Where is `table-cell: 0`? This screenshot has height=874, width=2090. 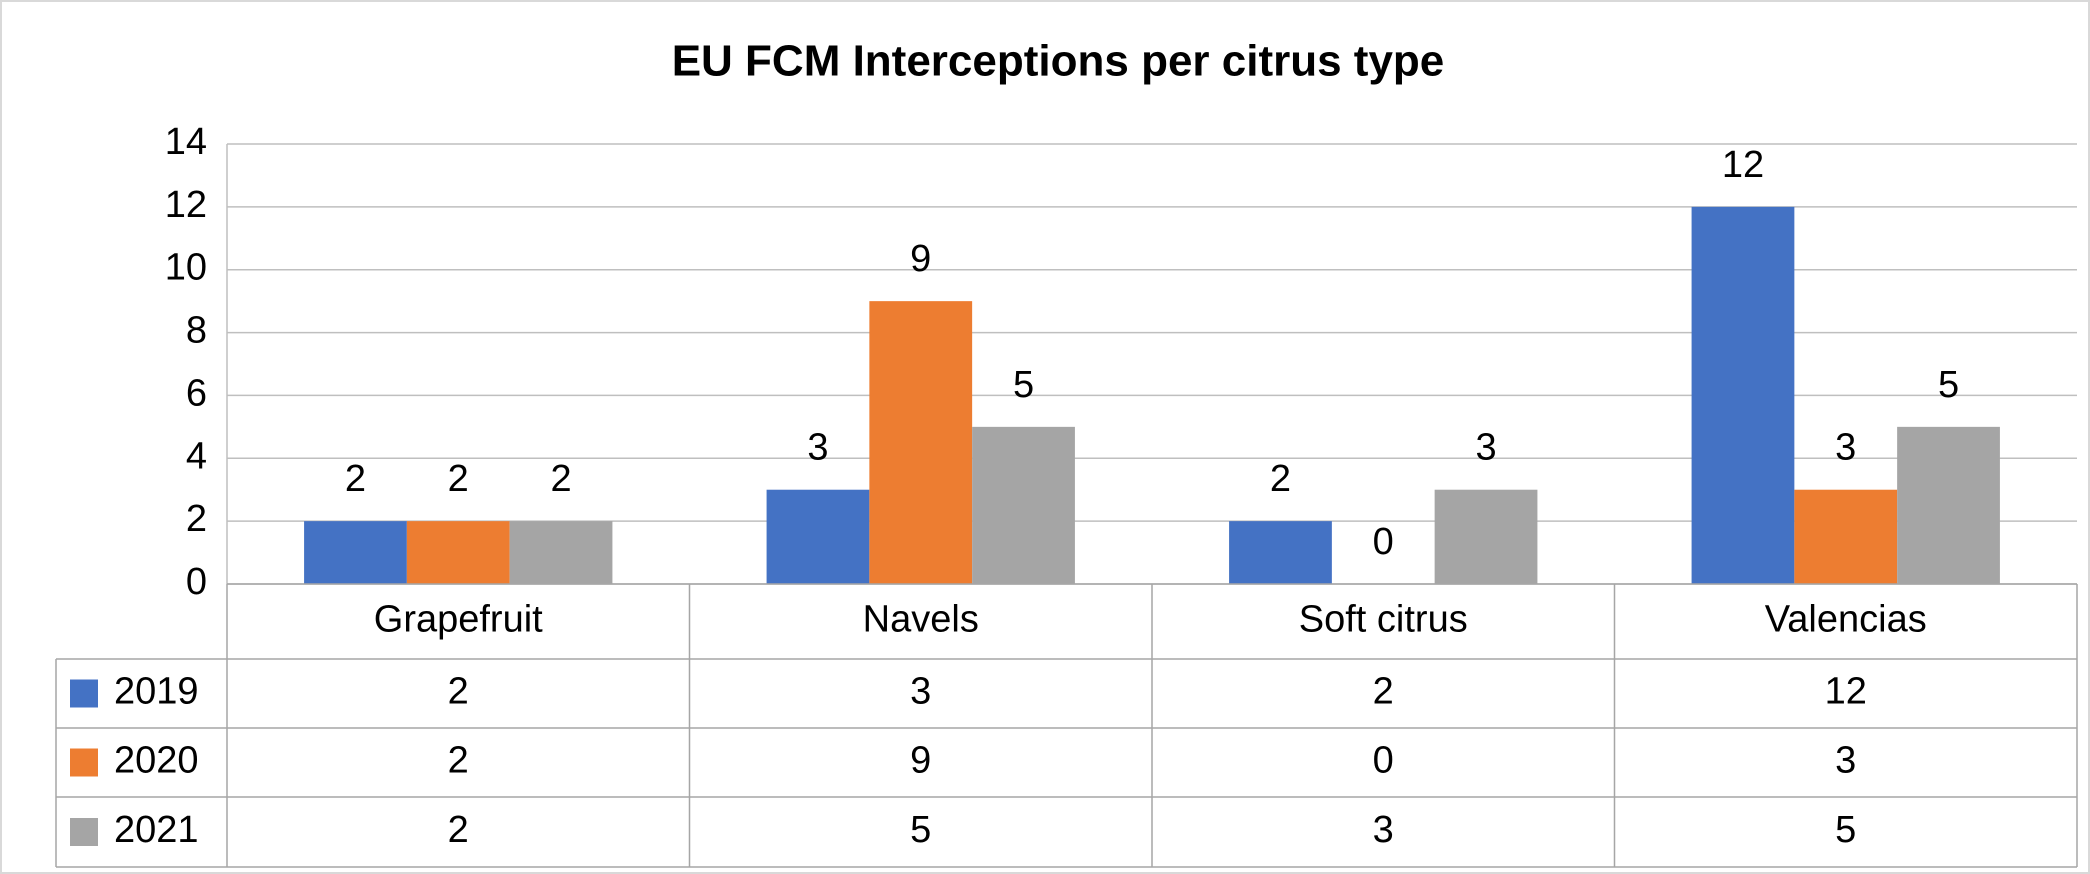
table-cell: 0 is located at coordinates (1383, 761).